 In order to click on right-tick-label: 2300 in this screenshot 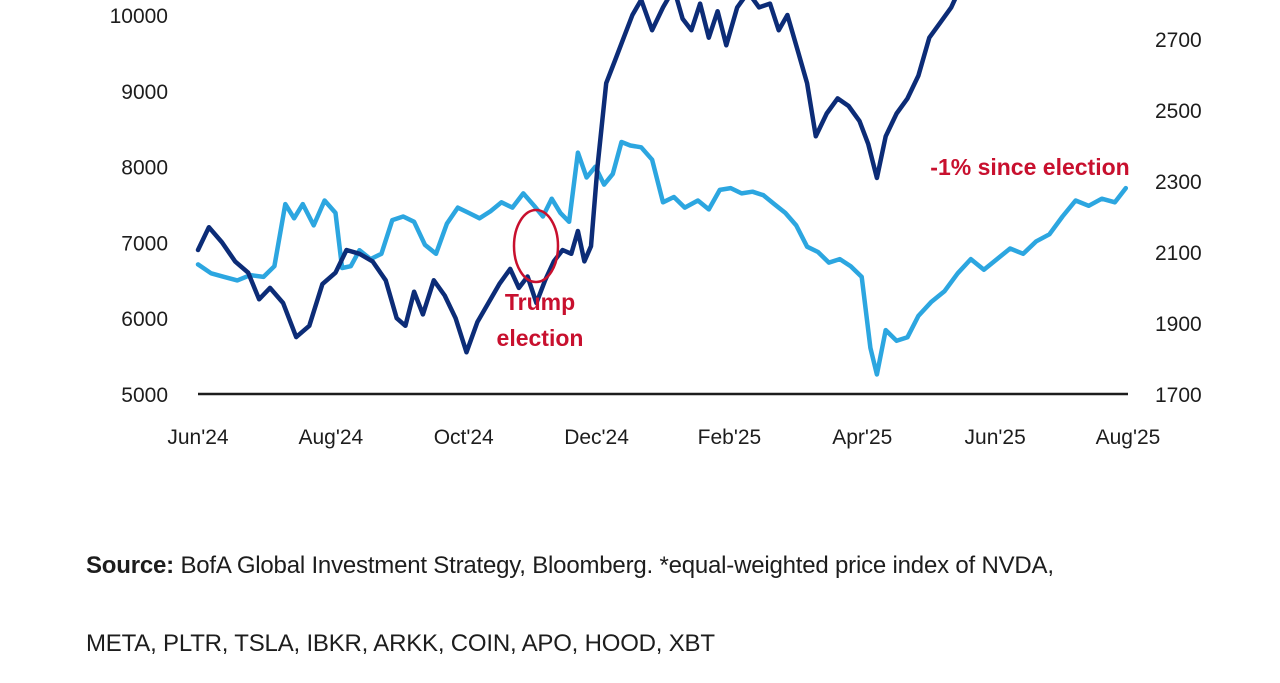, I will do `click(1178, 182)`.